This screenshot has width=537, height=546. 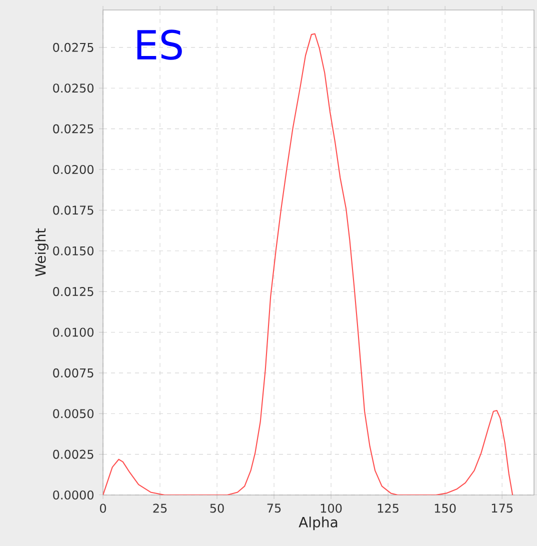 What do you see at coordinates (73, 332) in the screenshot?
I see `y-tick-label: 0.0100` at bounding box center [73, 332].